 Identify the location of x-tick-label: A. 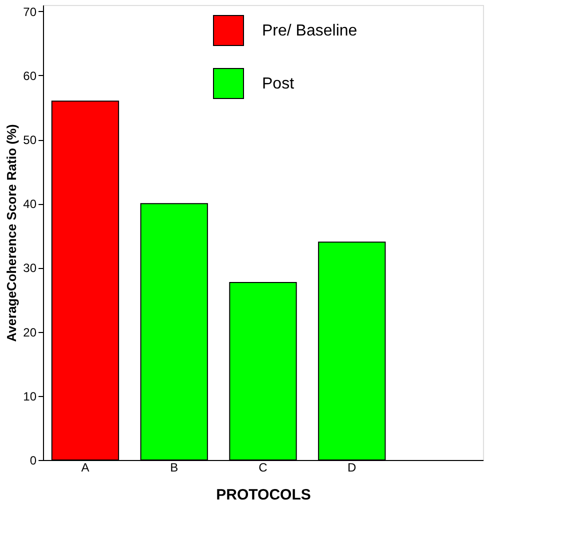
(85, 467).